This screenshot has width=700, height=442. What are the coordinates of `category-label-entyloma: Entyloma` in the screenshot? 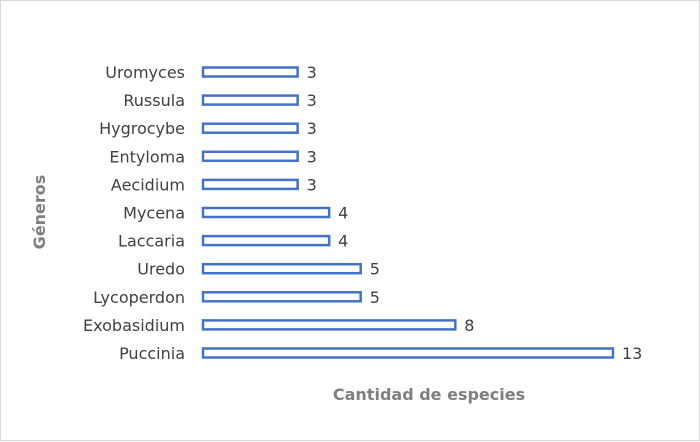 It's located at (147, 156).